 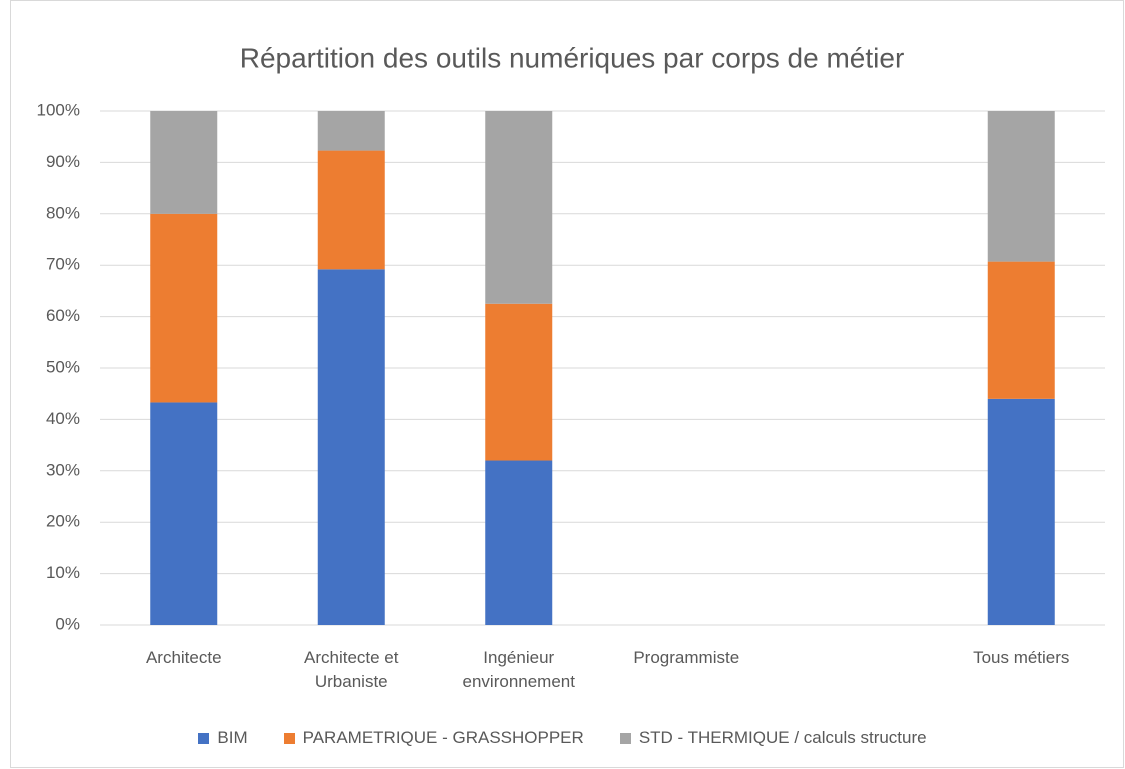 What do you see at coordinates (67, 623) in the screenshot?
I see `y-tick-label: 0%` at bounding box center [67, 623].